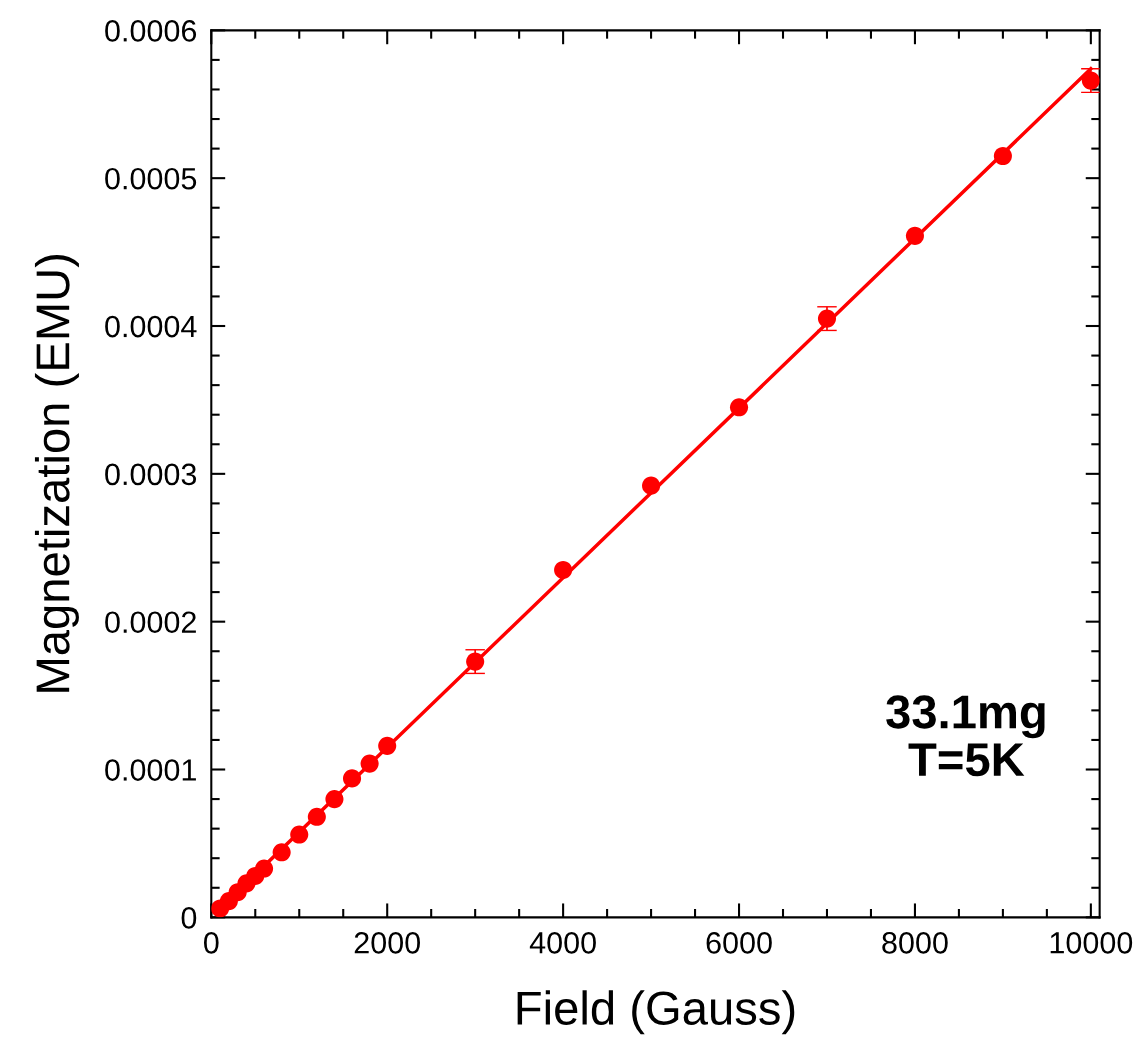  Describe the element at coordinates (151, 178) in the screenshot. I see `y-tick-label: 0.0005` at that location.